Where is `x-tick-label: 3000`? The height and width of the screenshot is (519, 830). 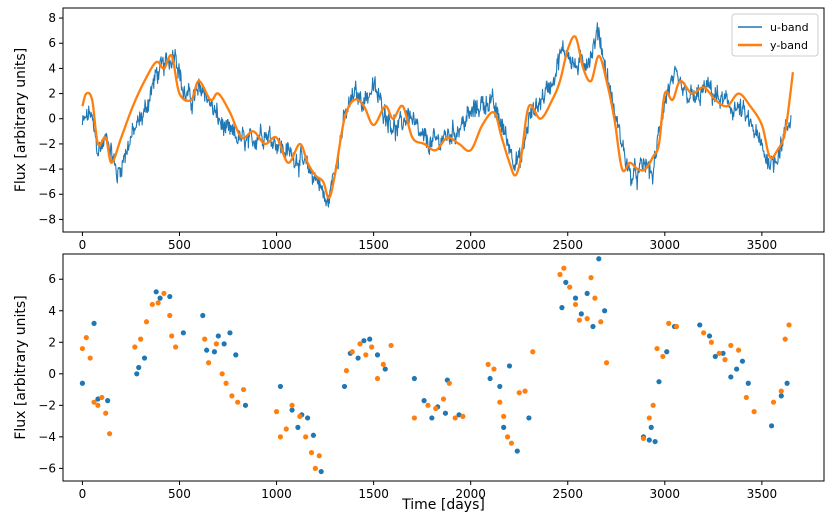
x-tick-label: 3000 is located at coordinates (665, 494).